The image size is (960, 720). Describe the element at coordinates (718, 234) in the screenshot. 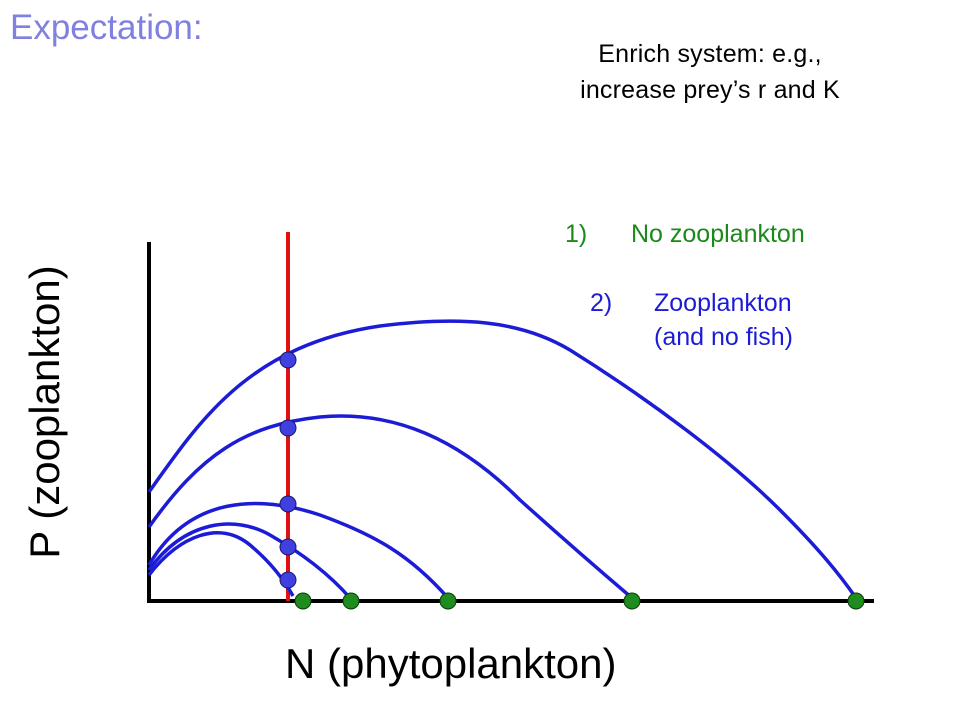

I see `list-item-text: No zooplankton` at that location.